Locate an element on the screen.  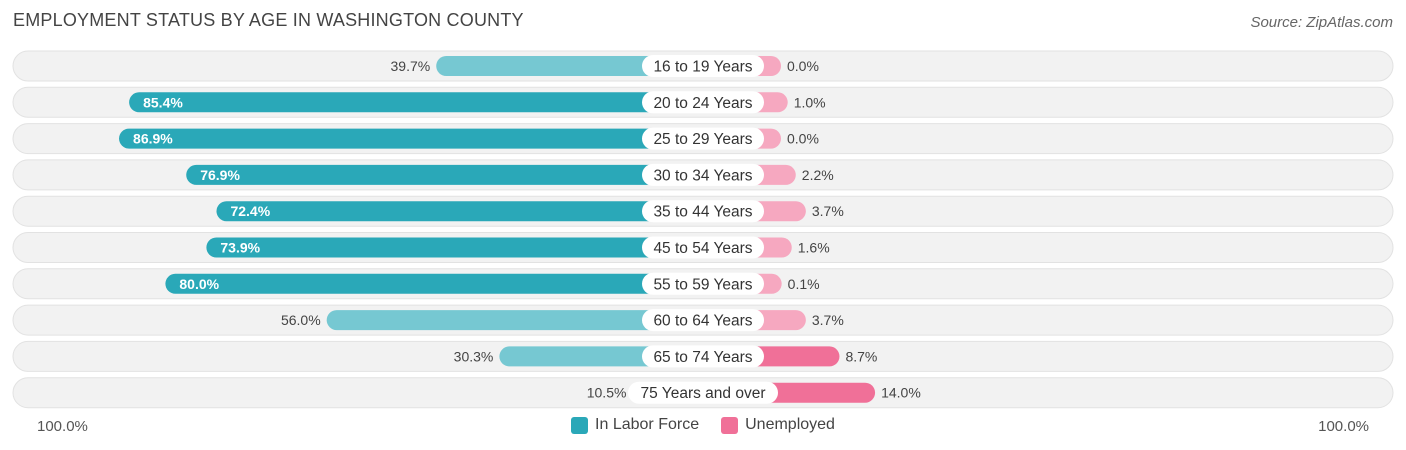
category-label: 30 to 34 Years is located at coordinates (702, 175).